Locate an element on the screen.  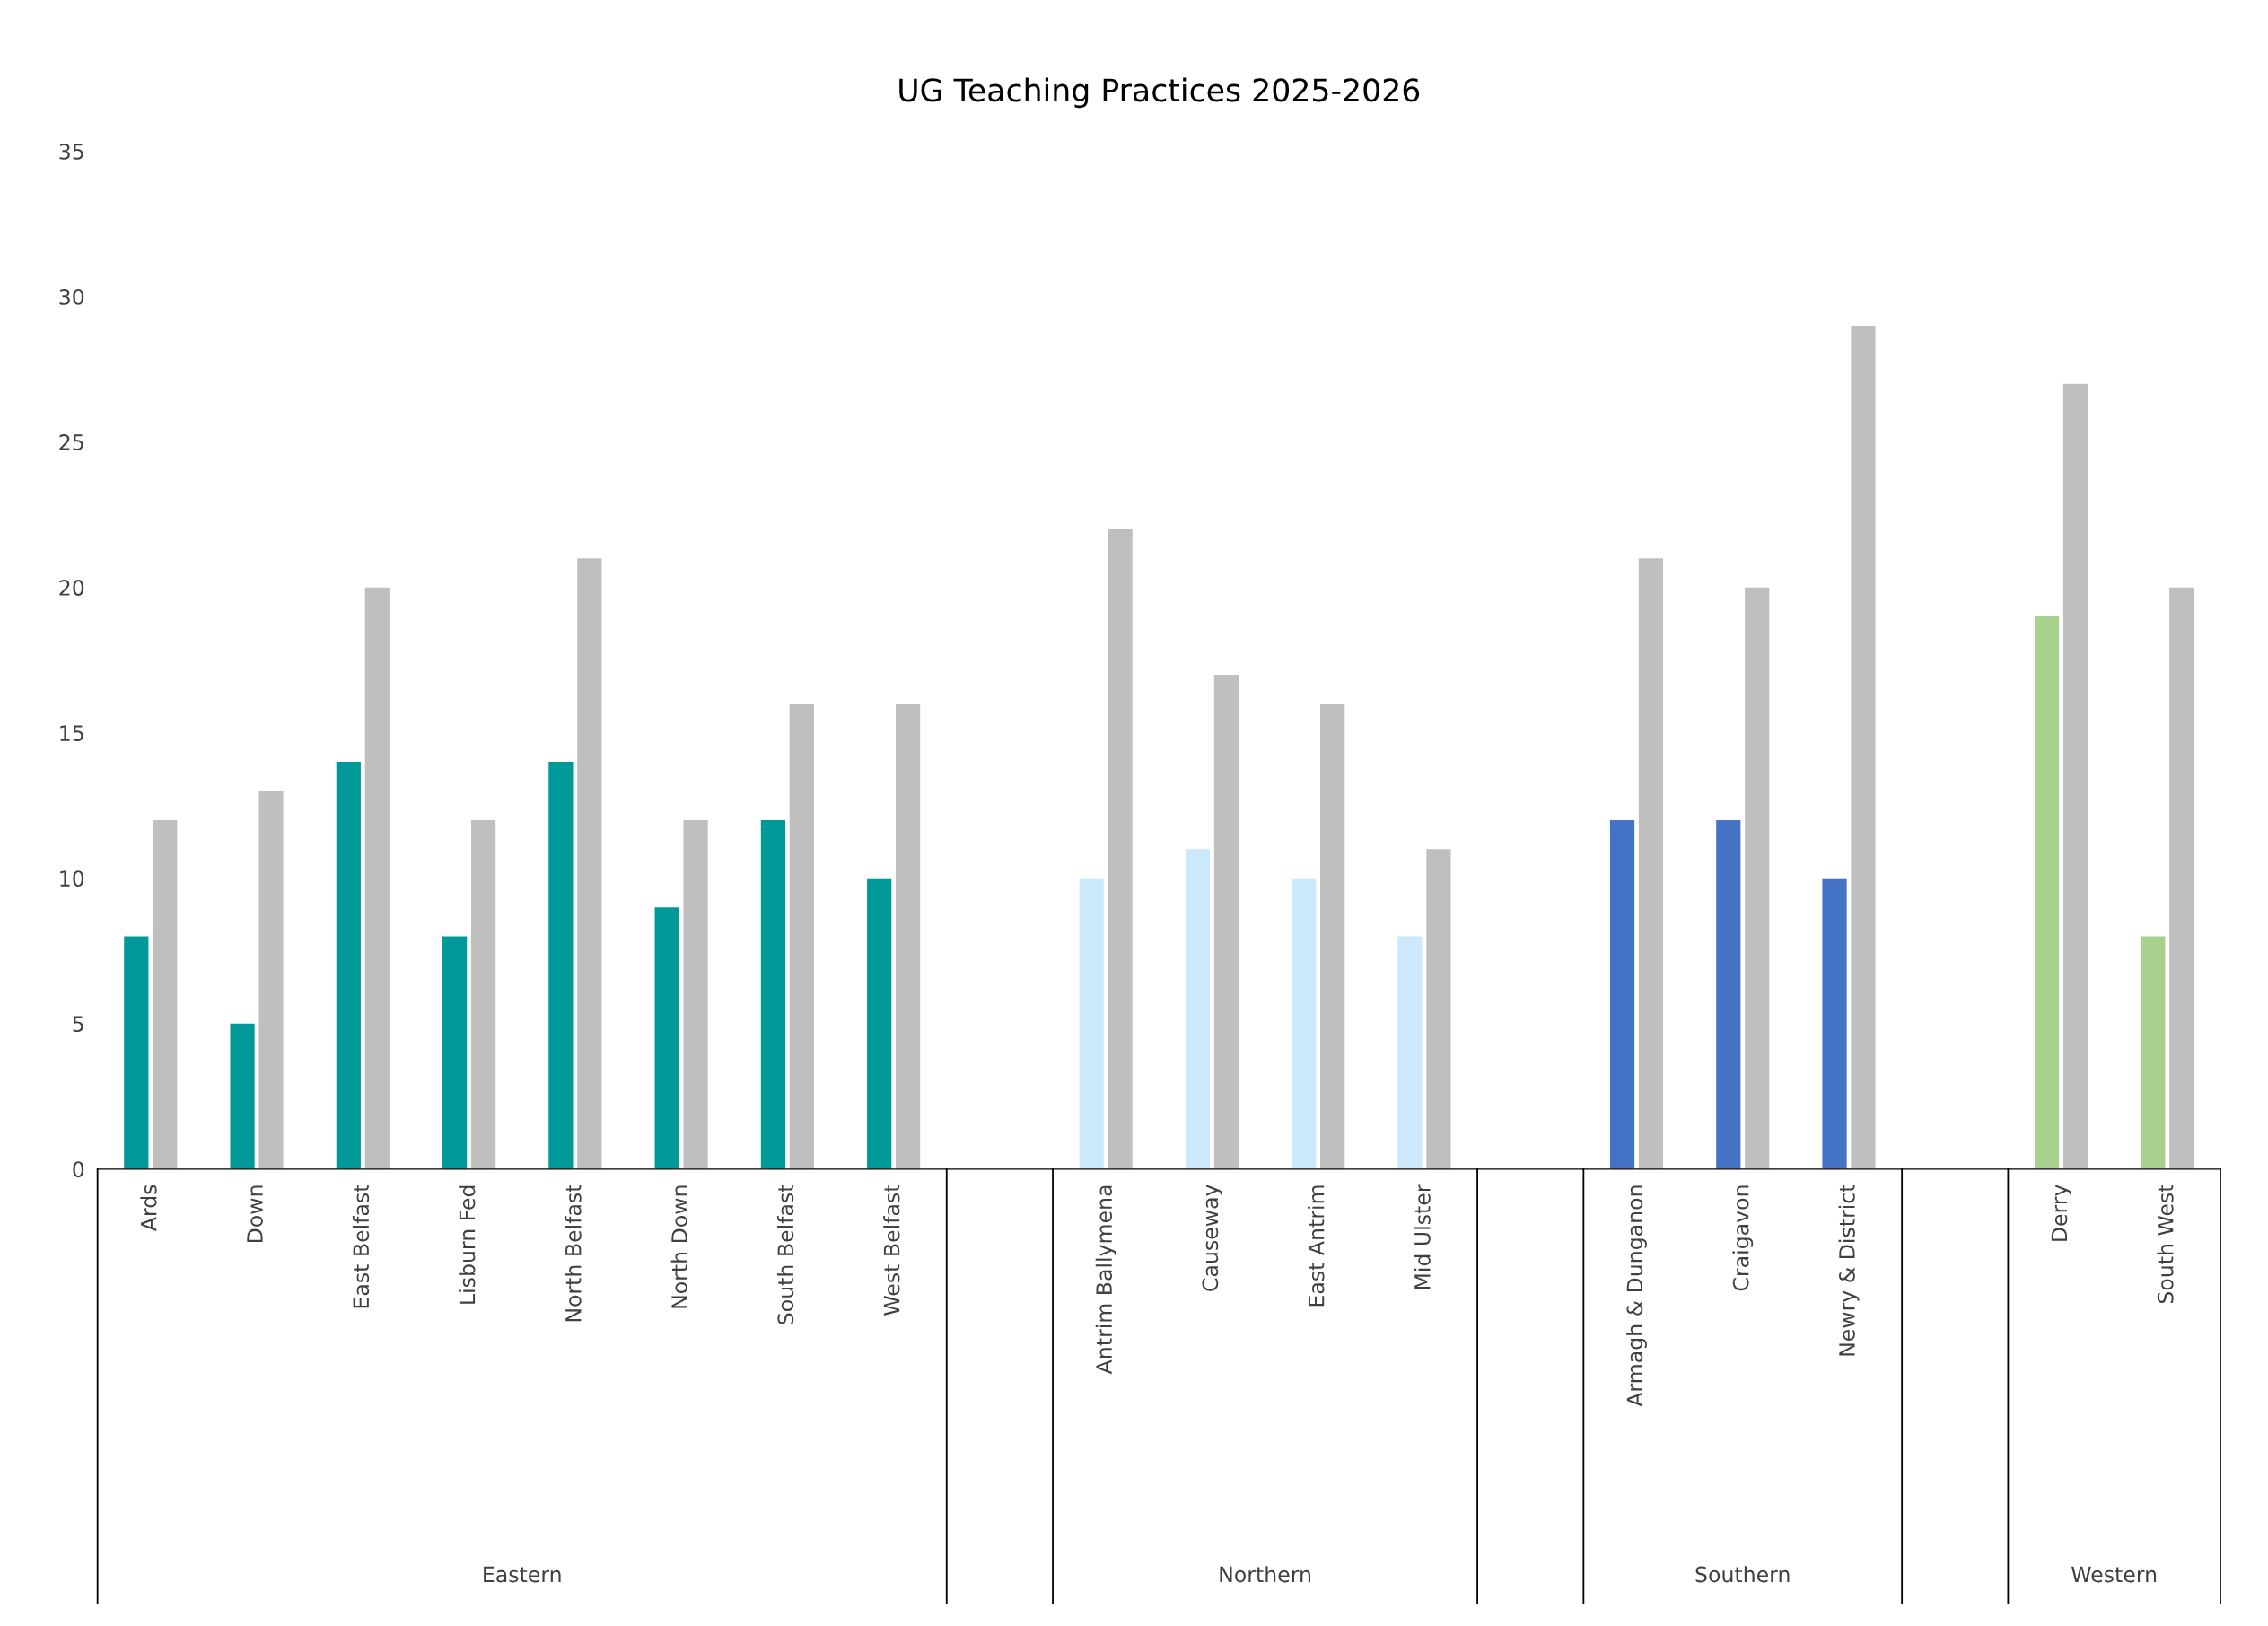
text: Western is located at coordinates (2114, 1575).